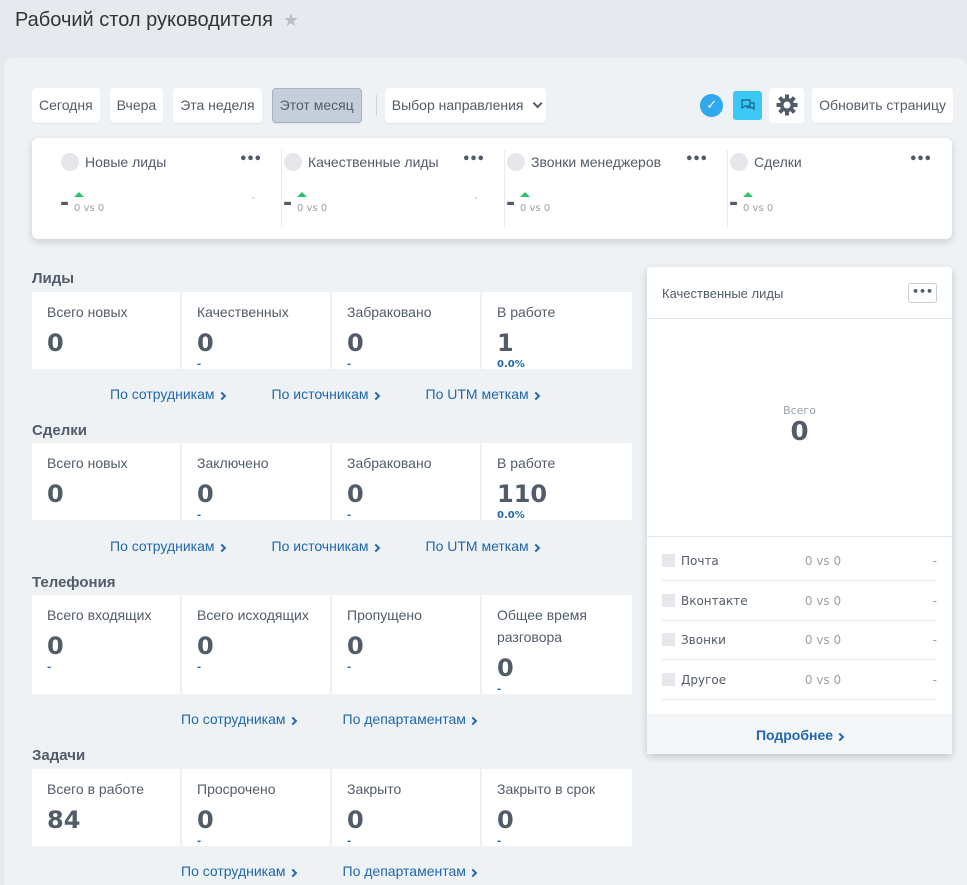 This screenshot has width=967, height=885. Describe the element at coordinates (374, 789) in the screenshot. I see `stat-label: Закрыто` at that location.